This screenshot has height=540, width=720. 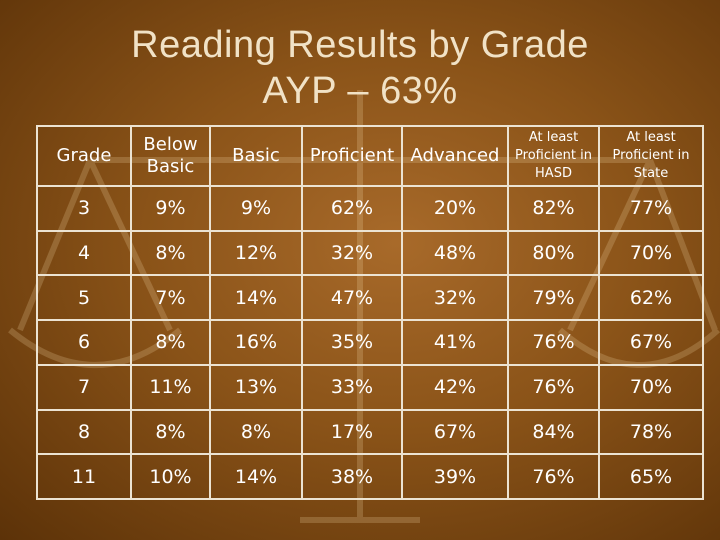 I want to click on cell-hasd: 84%, so click(x=553, y=432).